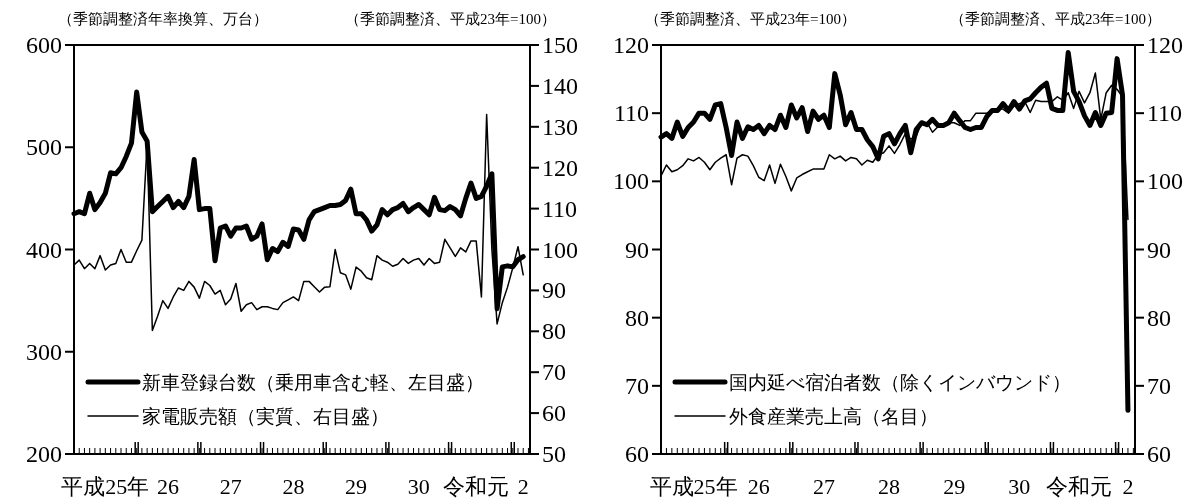 The height and width of the screenshot is (502, 1204). Describe the element at coordinates (44, 351) in the screenshot. I see `y-tick-label: 300` at that location.